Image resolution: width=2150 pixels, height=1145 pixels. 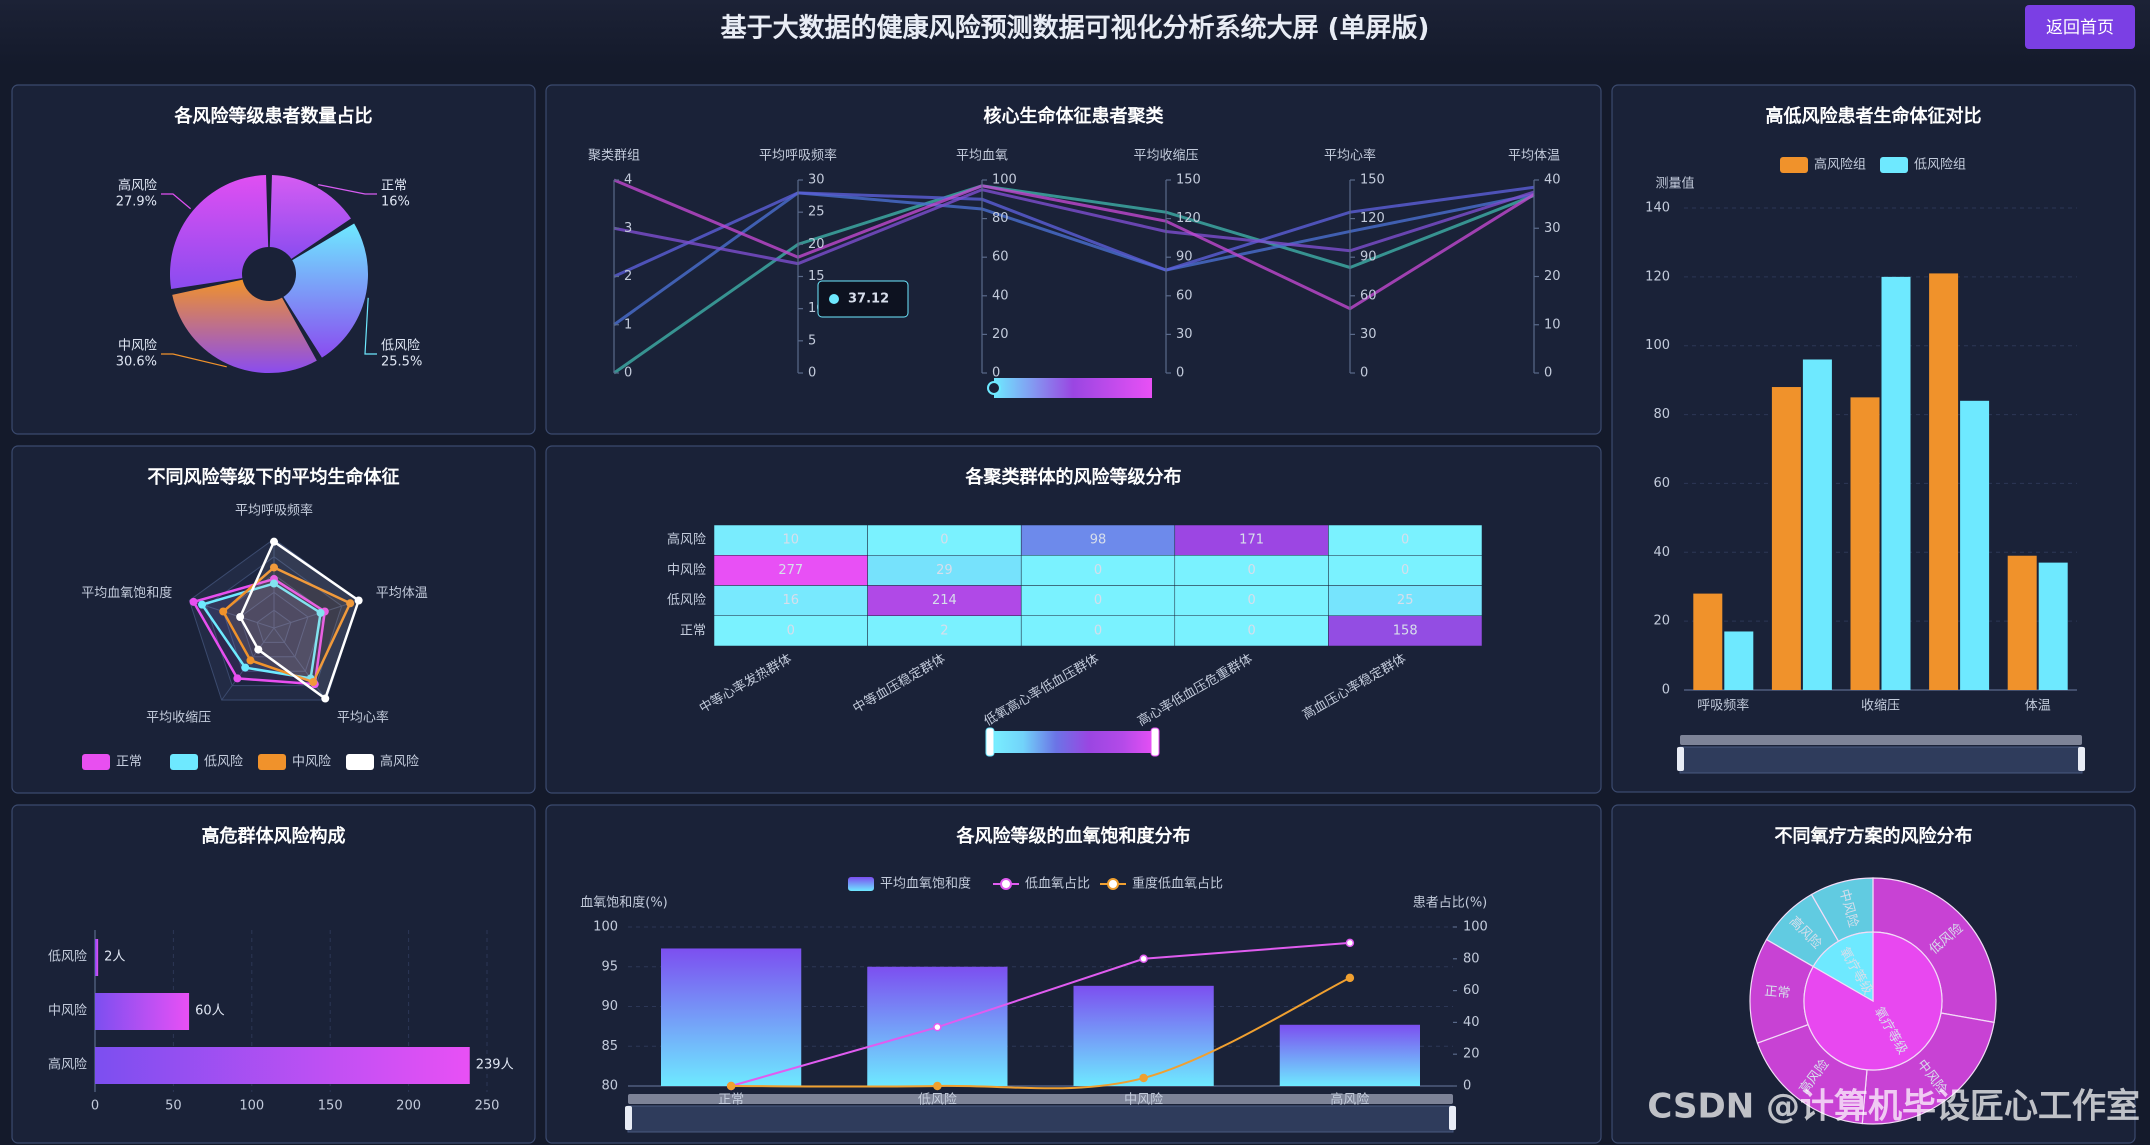 I want to click on x-tick-label: 0, so click(x=95, y=1106).